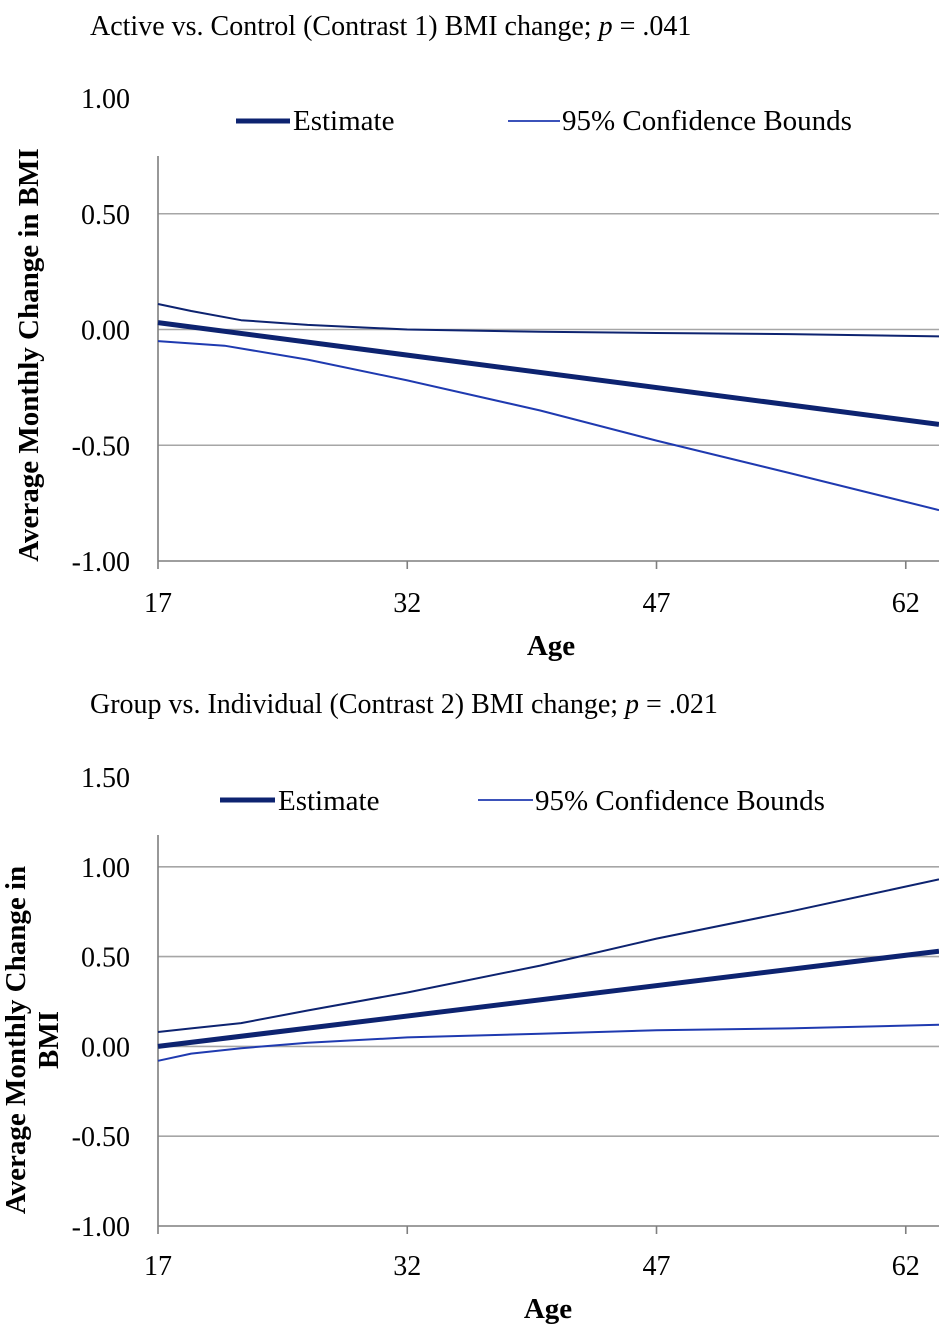 The width and height of the screenshot is (939, 1326). I want to click on y-axis-title: Average Monthly Change in BMI, so click(29, 355).